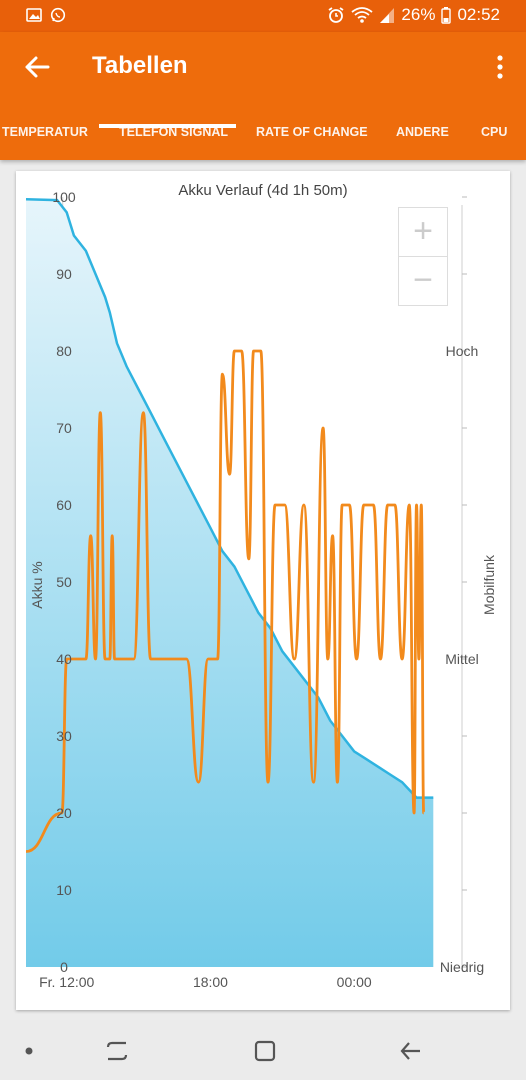 This screenshot has height=1080, width=526. Describe the element at coordinates (29, 1051) in the screenshot. I see `nav-dot-icon` at that location.